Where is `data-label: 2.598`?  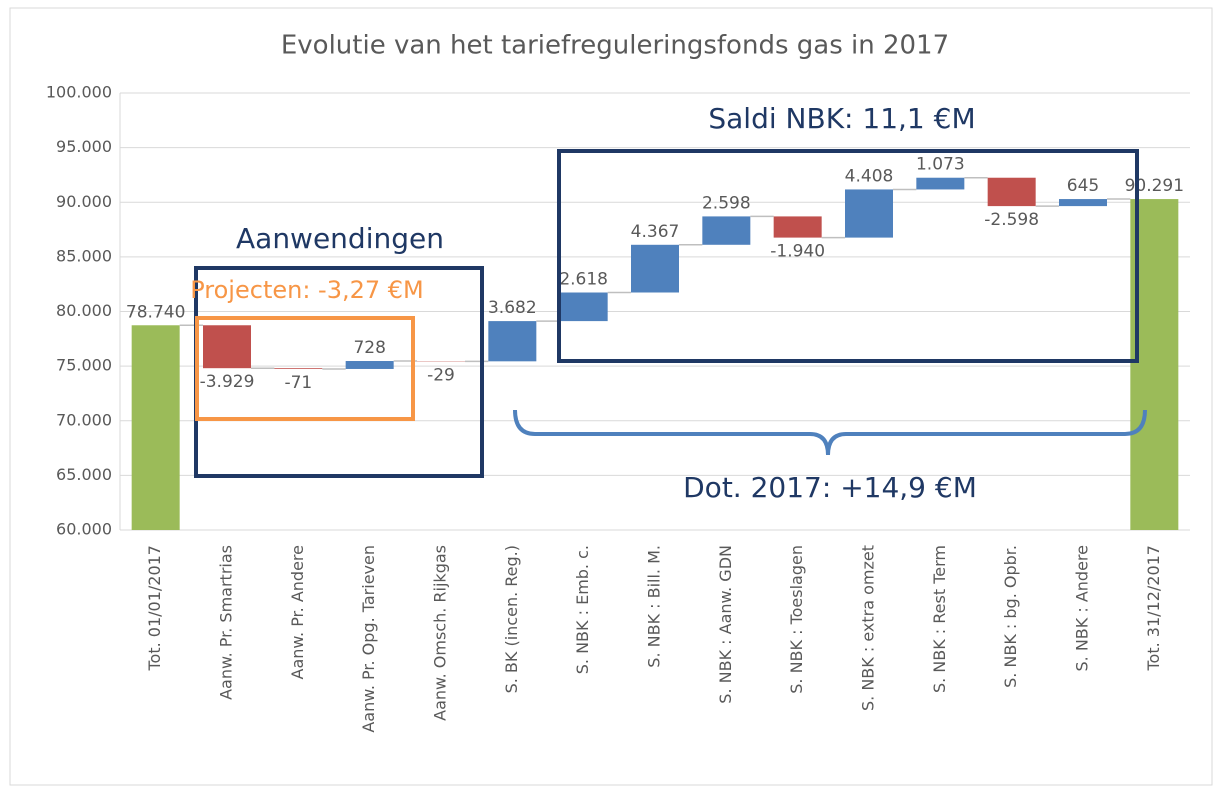 data-label: 2.598 is located at coordinates (726, 203).